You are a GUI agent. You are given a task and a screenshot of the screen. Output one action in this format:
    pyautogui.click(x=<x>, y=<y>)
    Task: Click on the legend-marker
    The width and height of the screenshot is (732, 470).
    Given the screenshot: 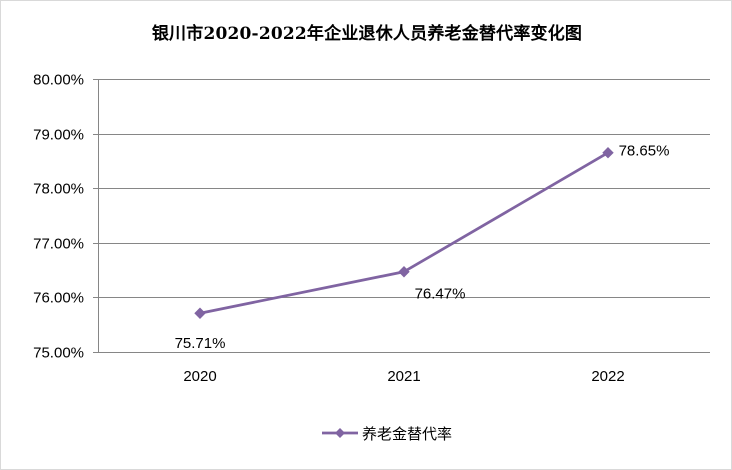 What is the action you would take?
    pyautogui.click(x=340, y=433)
    